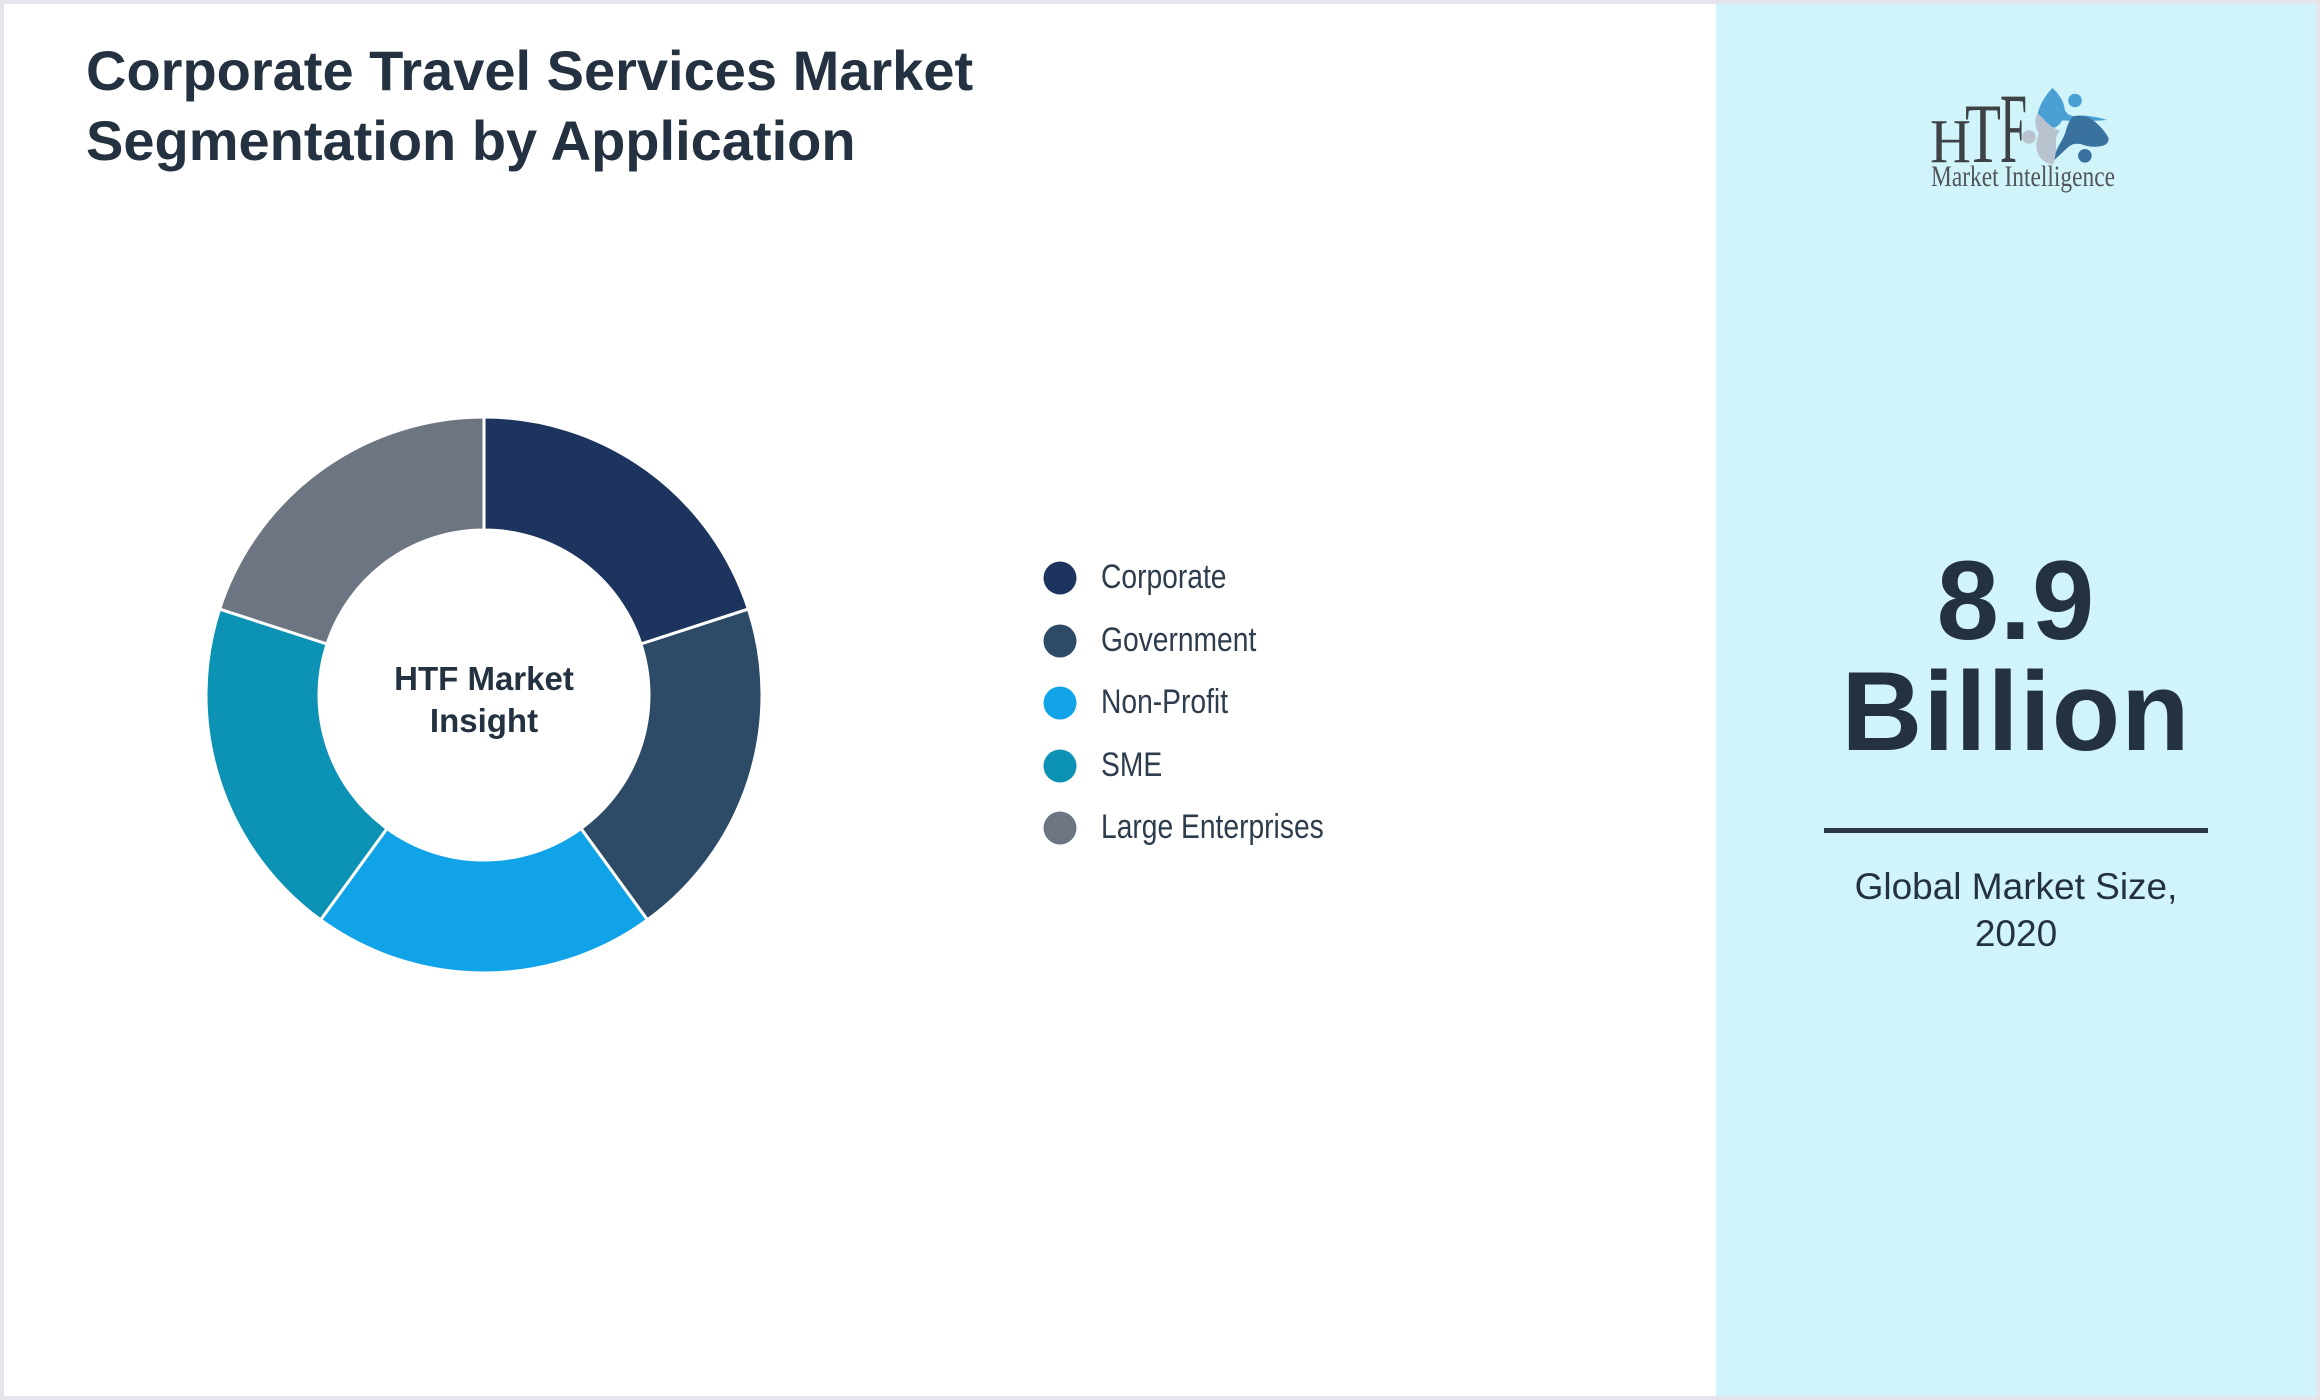 The width and height of the screenshot is (2320, 1400). I want to click on svg-text: T, so click(1983, 134).